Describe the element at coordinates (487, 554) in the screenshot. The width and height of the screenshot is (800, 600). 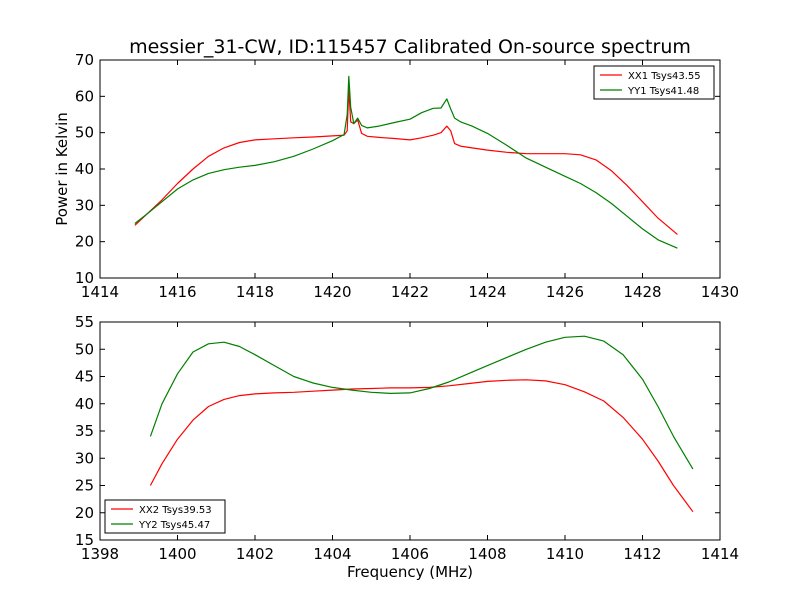
I see `x-tick-label: 1408` at that location.